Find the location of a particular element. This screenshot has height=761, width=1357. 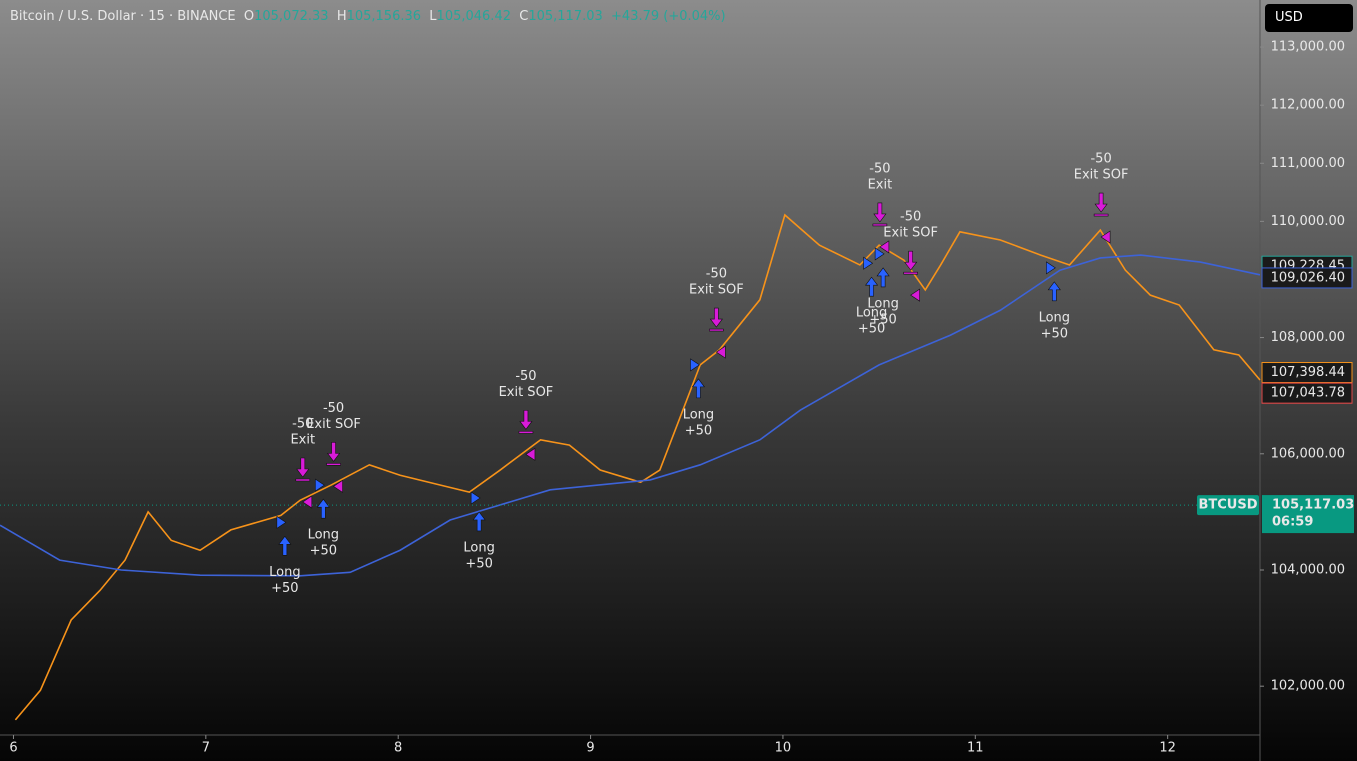

symbol-tag-text: BTCUSD is located at coordinates (1227, 505).